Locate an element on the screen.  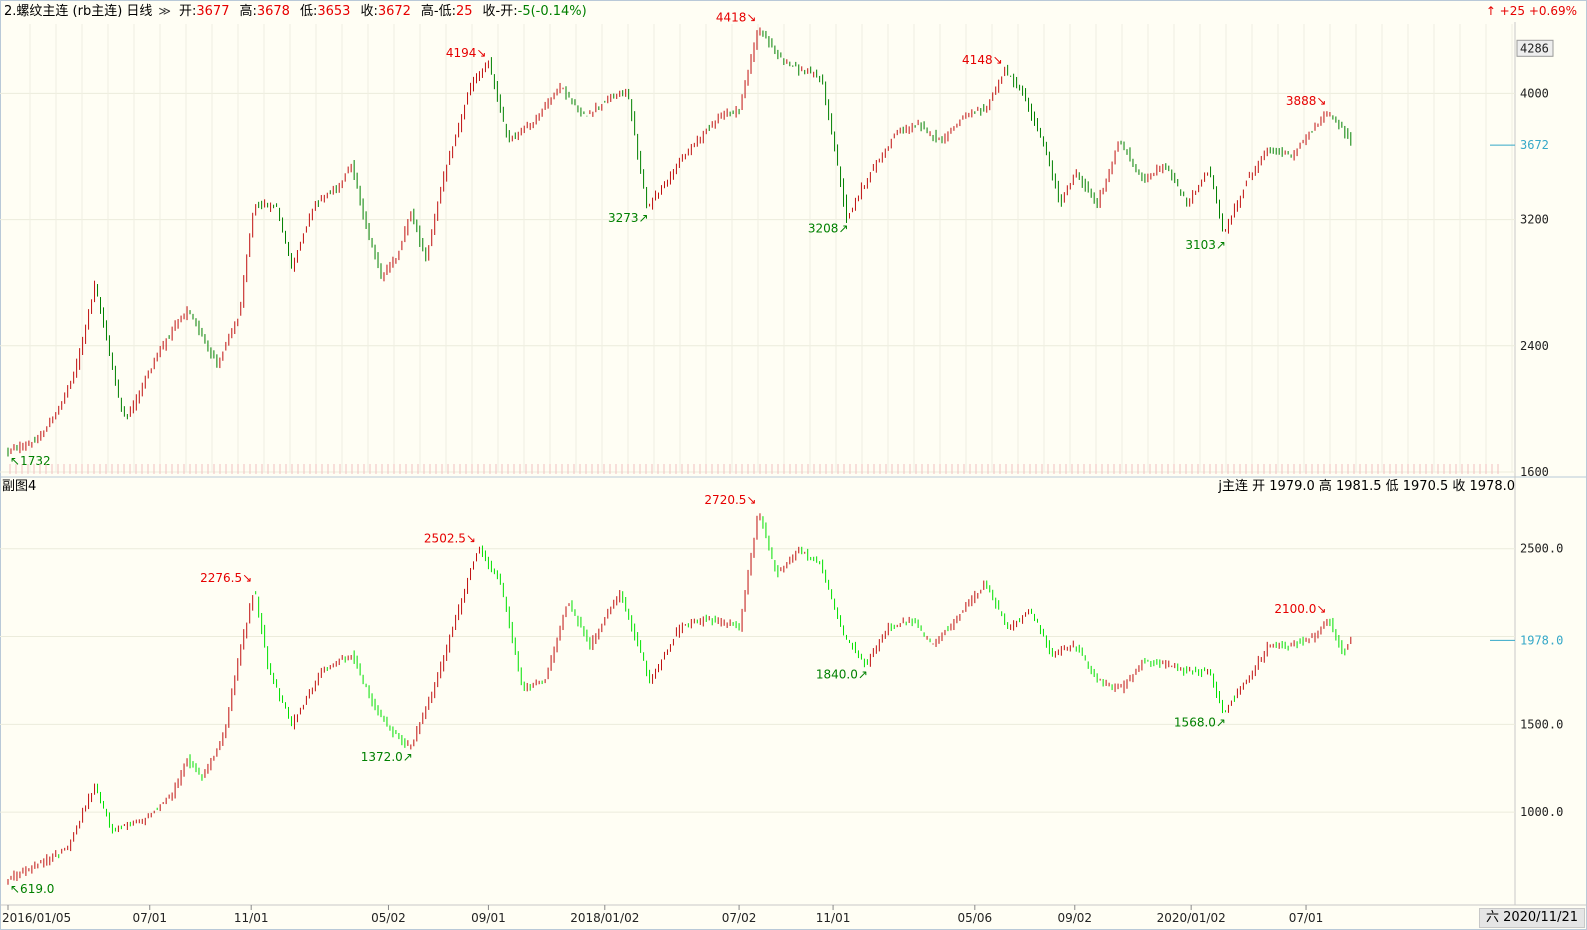
max-price-box is located at coordinates (1535, 48).